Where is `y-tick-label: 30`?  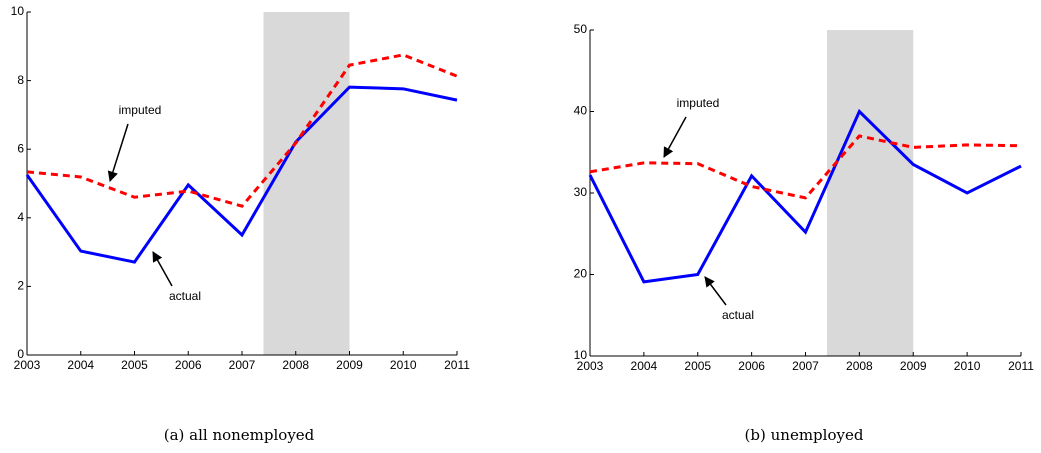 y-tick-label: 30 is located at coordinates (581, 192).